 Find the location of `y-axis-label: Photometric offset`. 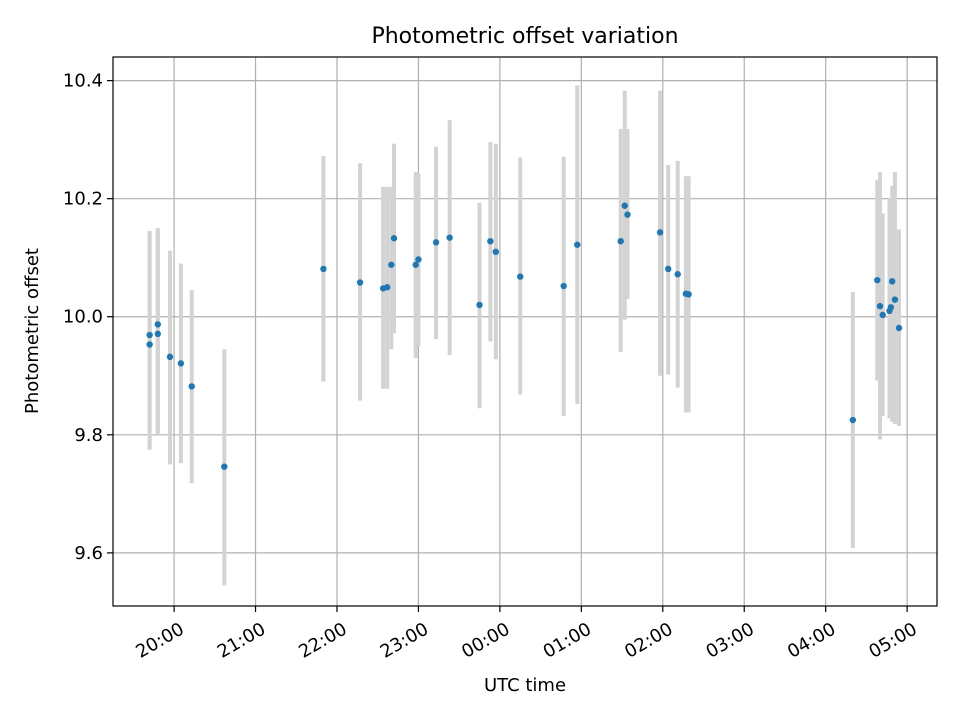

y-axis-label: Photometric offset is located at coordinates (32, 331).